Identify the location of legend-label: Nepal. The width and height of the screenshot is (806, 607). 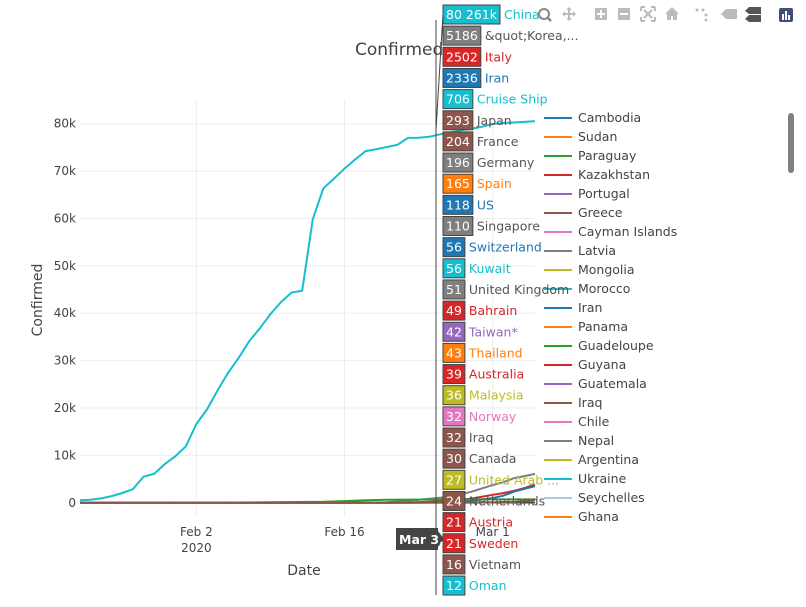
(596, 440).